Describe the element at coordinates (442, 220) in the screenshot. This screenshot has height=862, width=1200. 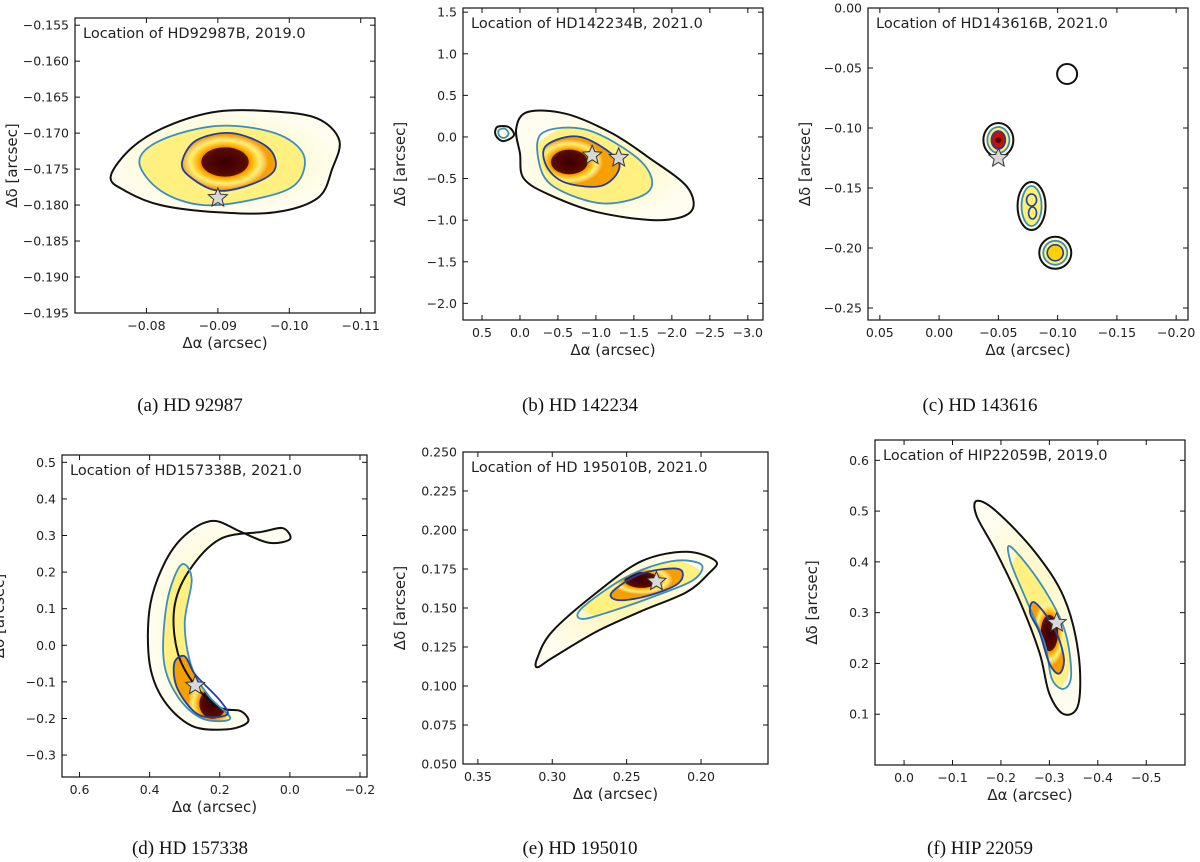
I see `y-tick-label: −1.0` at that location.